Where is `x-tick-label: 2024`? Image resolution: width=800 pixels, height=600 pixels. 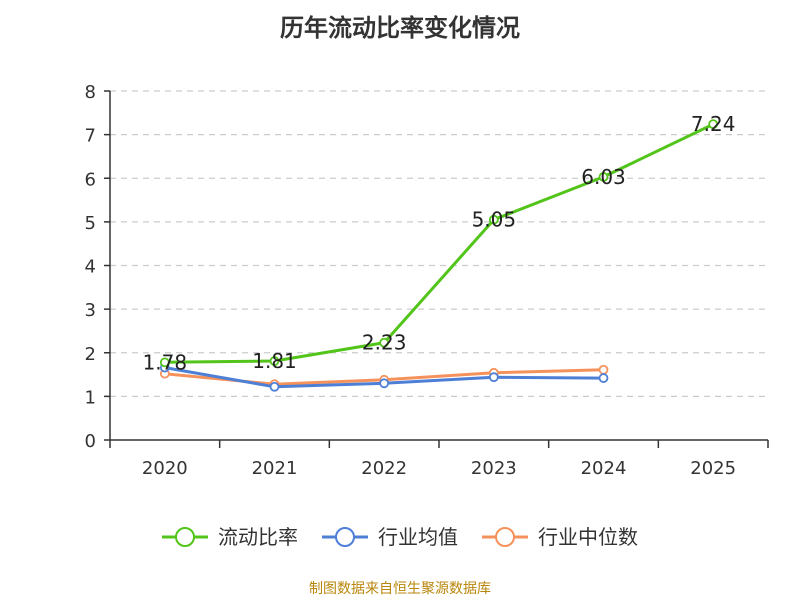 x-tick-label: 2024 is located at coordinates (604, 468).